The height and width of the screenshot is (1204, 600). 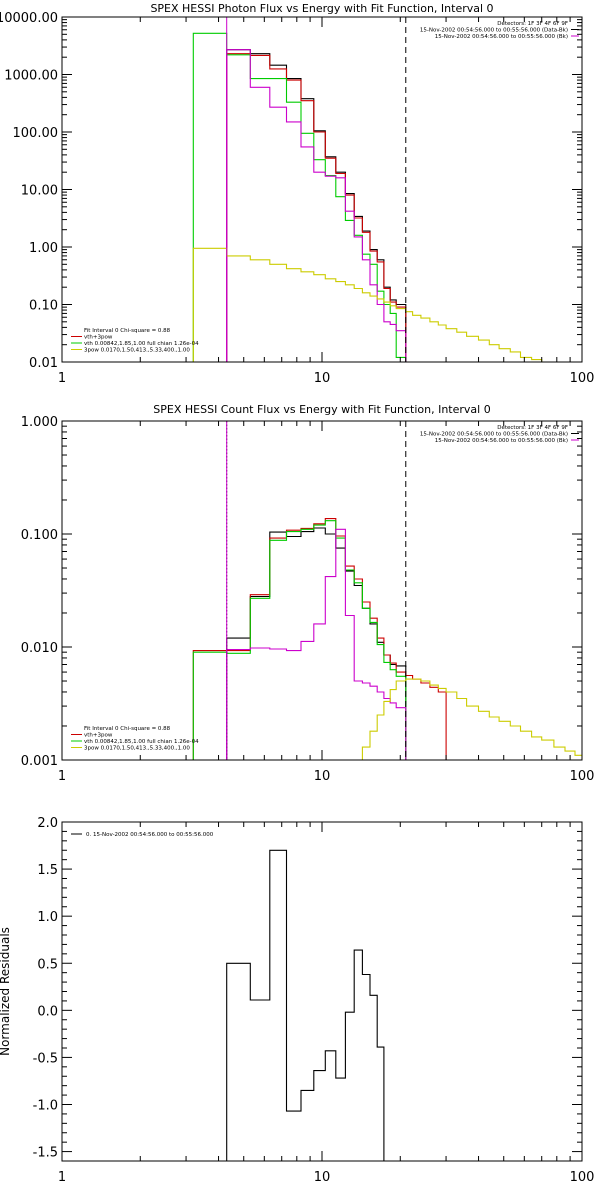 What do you see at coordinates (39, 535) in the screenshot?
I see `y-tick-label: 0.100` at bounding box center [39, 535].